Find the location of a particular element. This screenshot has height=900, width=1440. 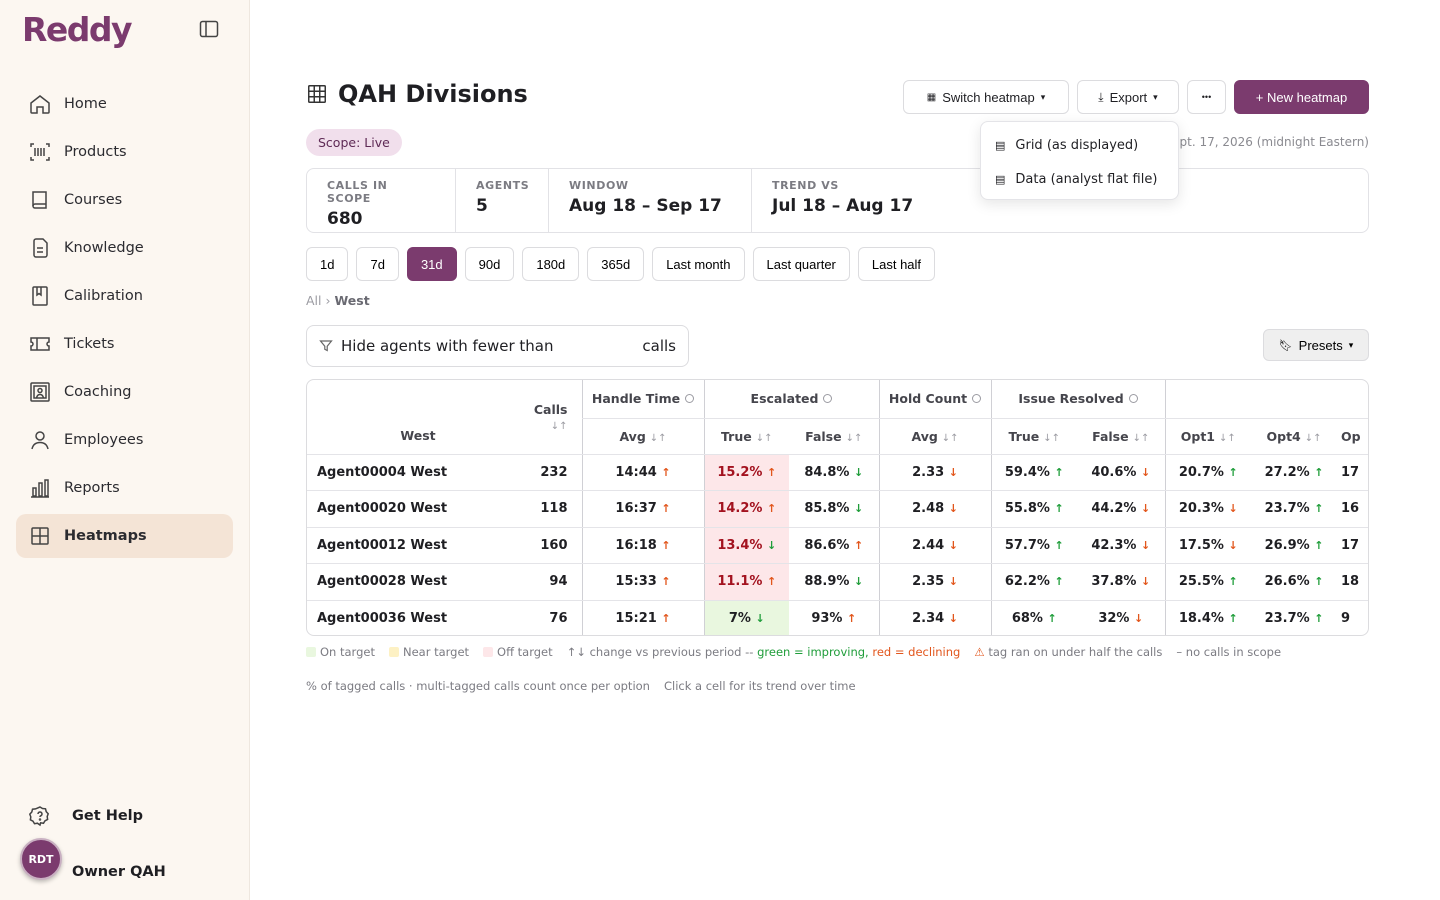

opt4-cell: 26.6% ↑ is located at coordinates (1294, 582).